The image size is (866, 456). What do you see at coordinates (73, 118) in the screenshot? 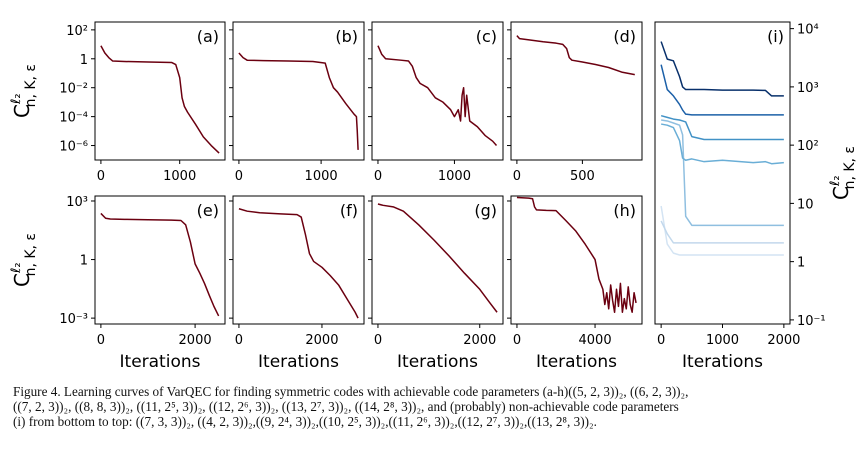
I see `y-tick-label: 10⁻⁴` at bounding box center [73, 118].